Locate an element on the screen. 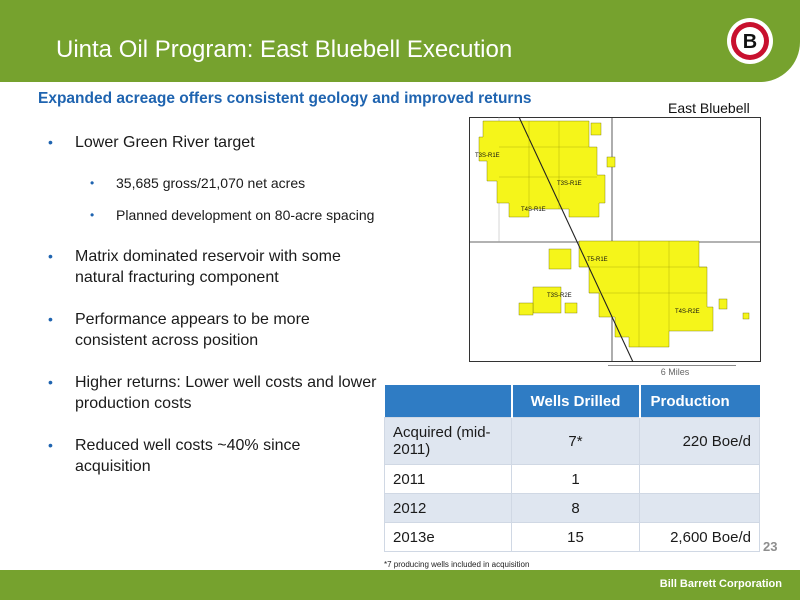 The width and height of the screenshot is (800, 600). township-label: T3S-R2E is located at coordinates (559, 296).